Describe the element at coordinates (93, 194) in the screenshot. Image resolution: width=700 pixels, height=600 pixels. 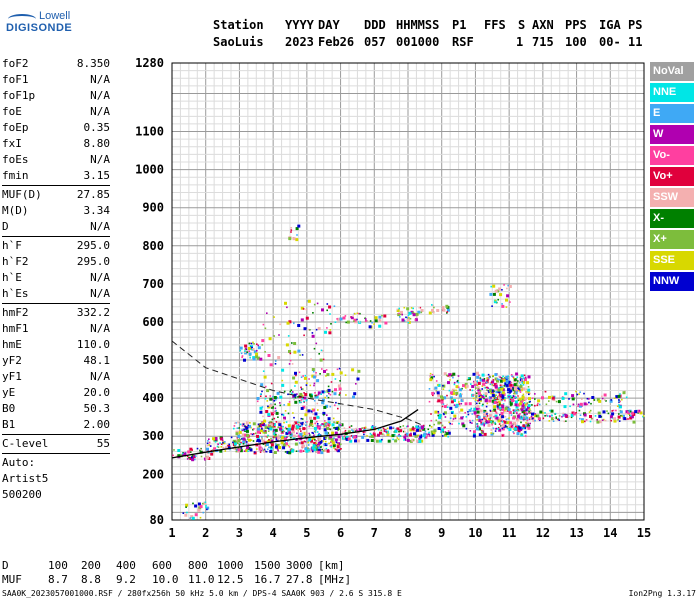
I see `param-value: 27.85` at that location.